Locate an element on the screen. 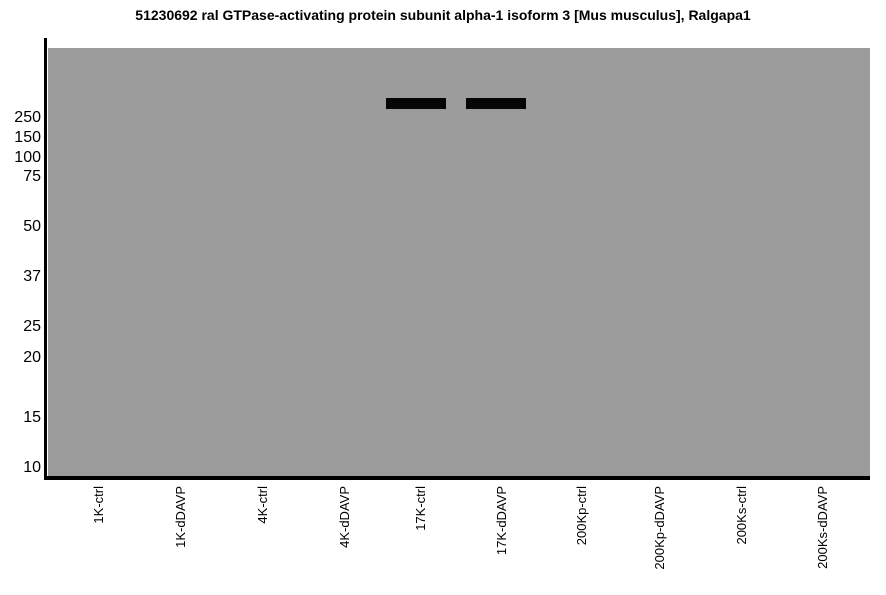 This screenshot has height=595, width=886. mw-marker-37: 37 is located at coordinates (32, 276).